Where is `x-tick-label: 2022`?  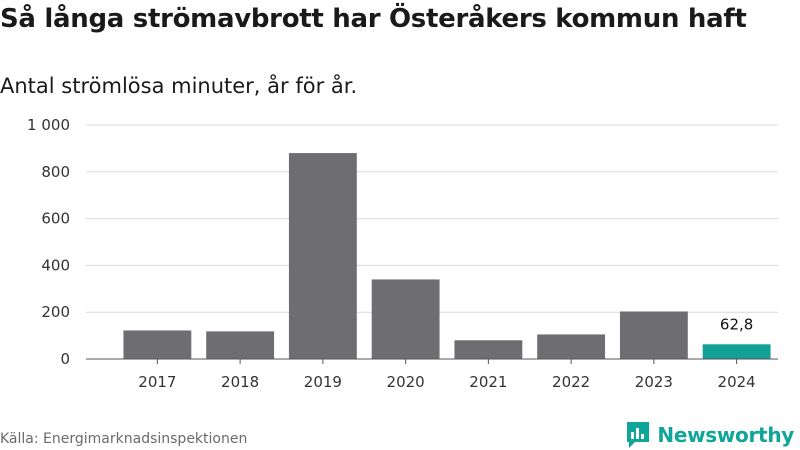
x-tick-label: 2022 is located at coordinates (571, 382).